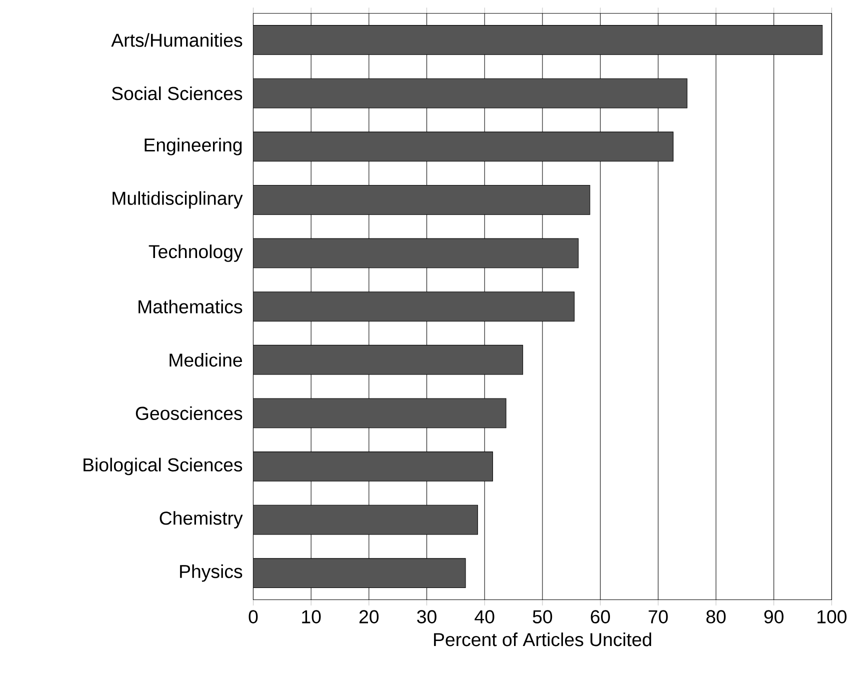 Image resolution: width=853 pixels, height=678 pixels. What do you see at coordinates (190, 307) in the screenshot?
I see `y-tick-label: Mathematics` at bounding box center [190, 307].